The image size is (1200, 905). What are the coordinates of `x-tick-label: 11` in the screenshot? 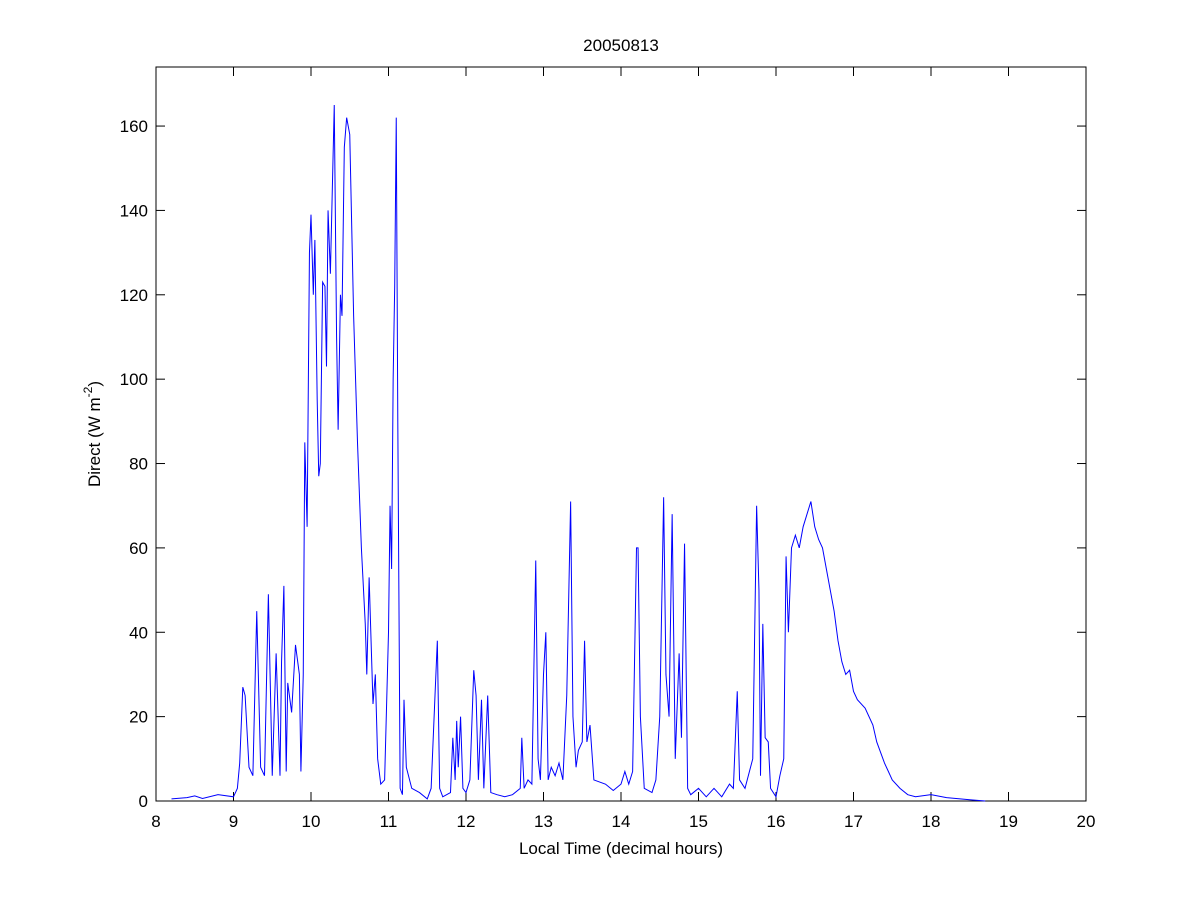 It's located at (389, 821).